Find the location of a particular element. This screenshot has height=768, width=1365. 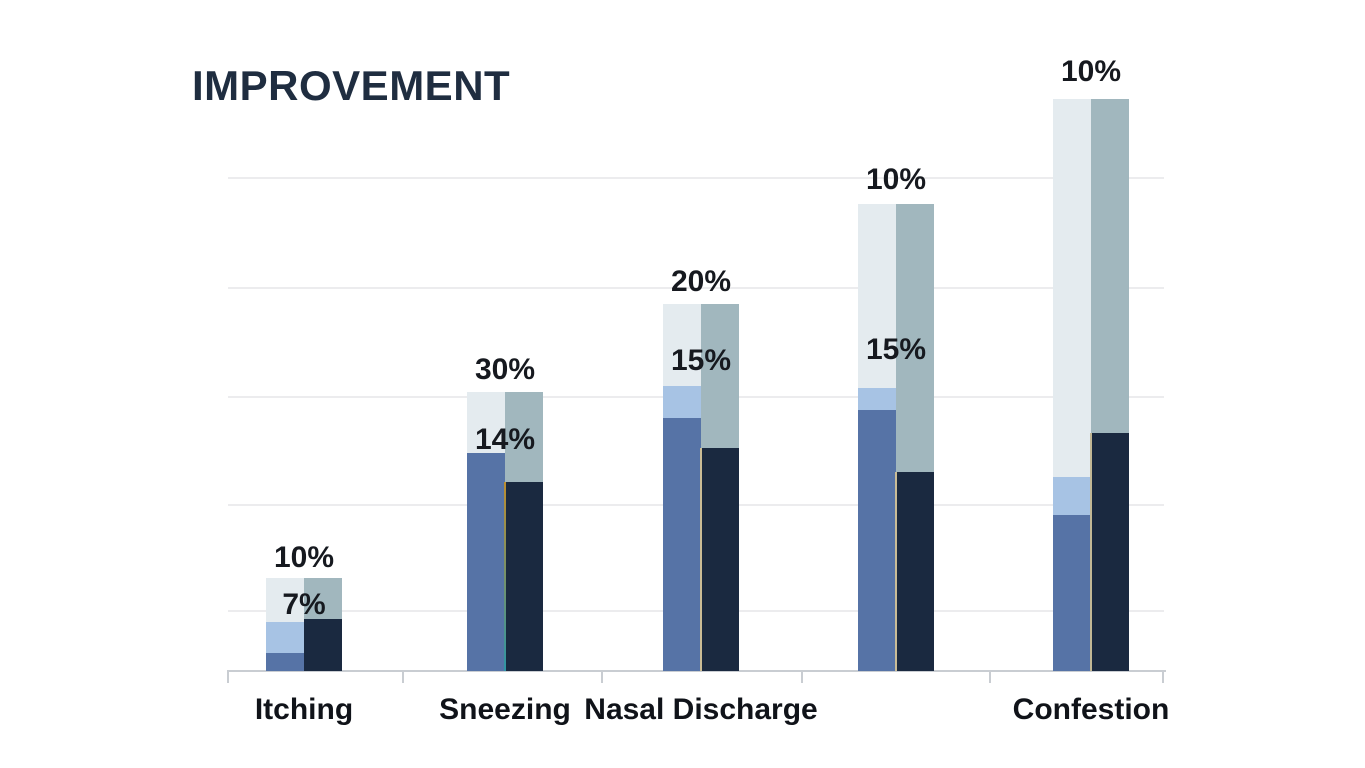

right-bar-unlabeled is located at coordinates (915, 437).